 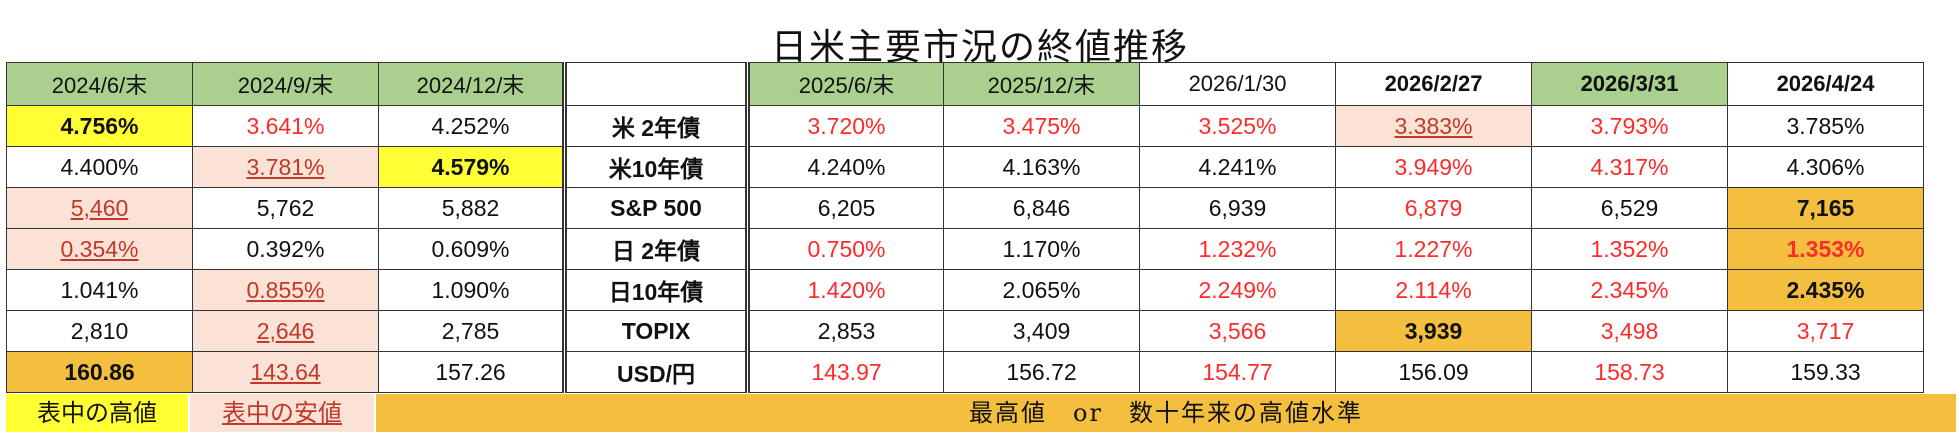 I want to click on table-cell: 1.227%, so click(x=1433, y=249).